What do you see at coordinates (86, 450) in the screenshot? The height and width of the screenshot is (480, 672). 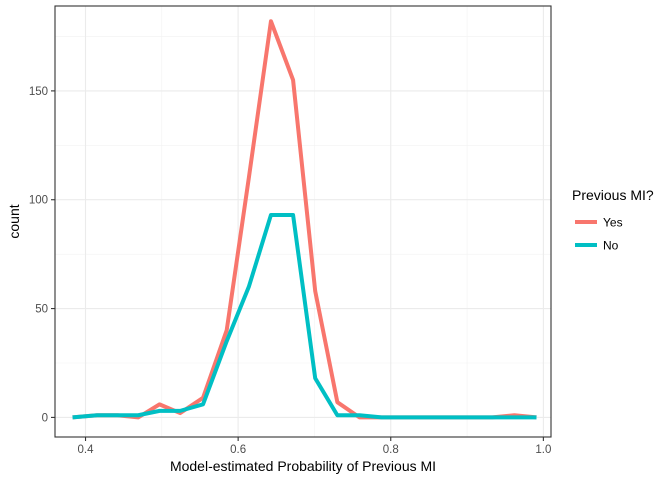 I see `x-tick-label: 0.4` at bounding box center [86, 450].